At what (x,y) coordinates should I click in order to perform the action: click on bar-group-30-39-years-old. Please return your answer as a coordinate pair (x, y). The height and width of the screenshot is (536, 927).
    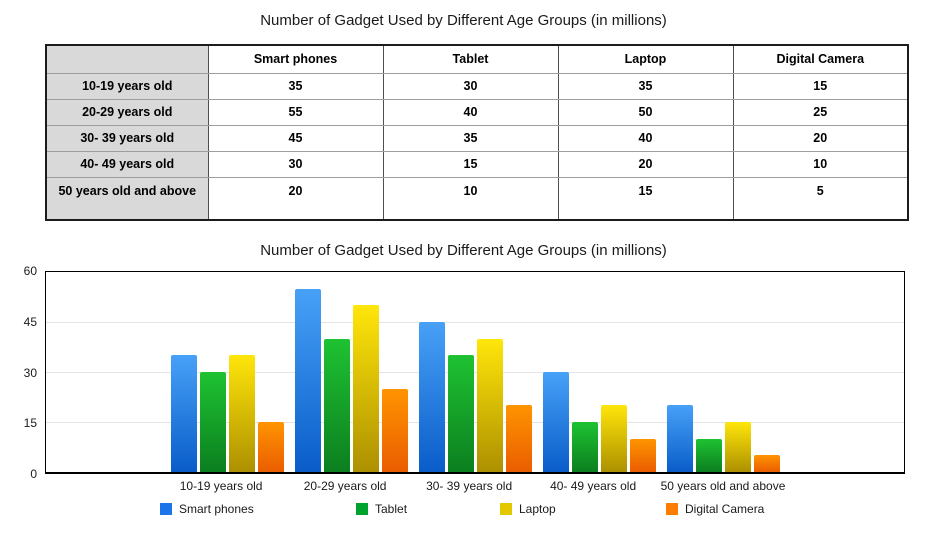
    Looking at the image, I should click on (475, 372).